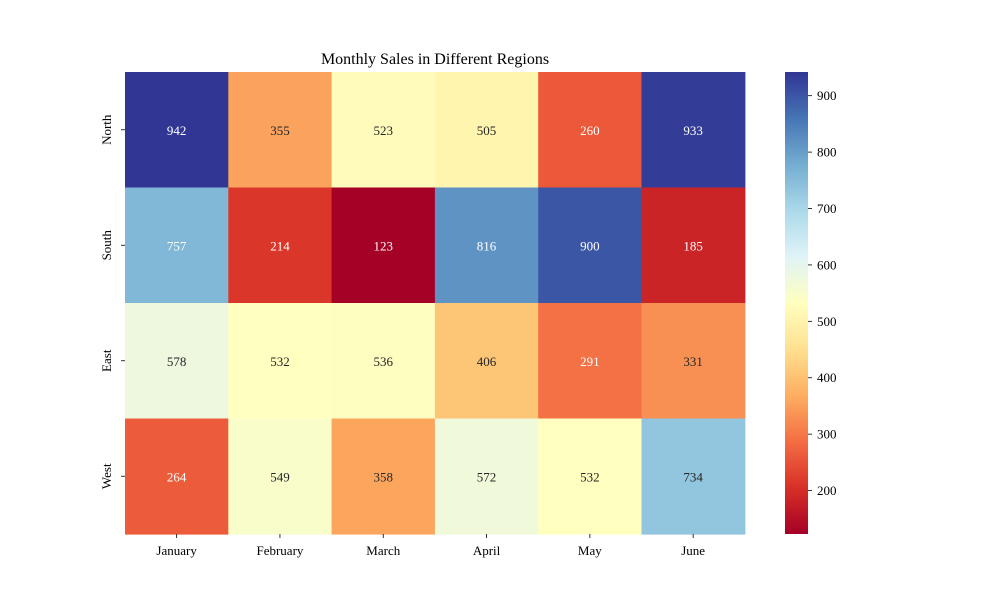 The height and width of the screenshot is (605, 1000). I want to click on cell-value-label: 942, so click(177, 130).